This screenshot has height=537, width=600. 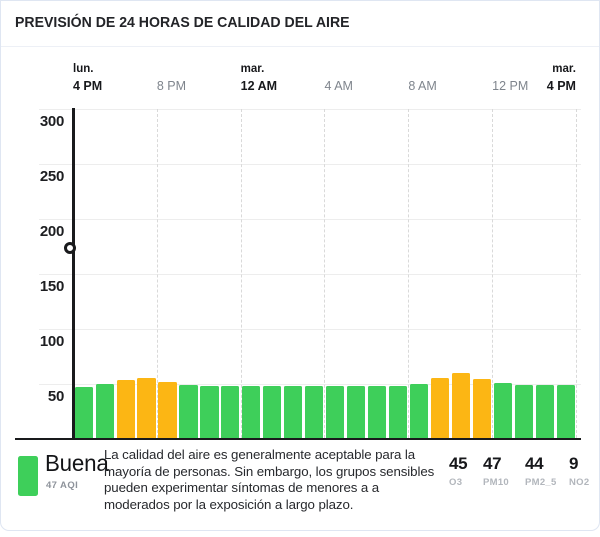 I want to click on pollutant-value: 44, so click(x=534, y=463).